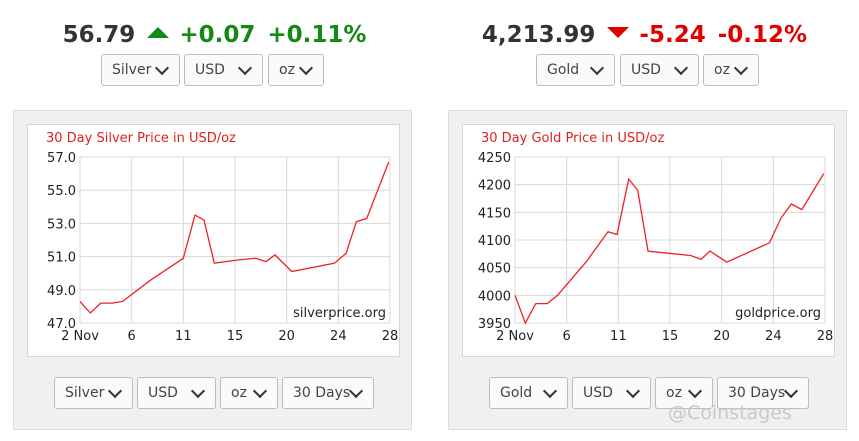 This screenshot has width=859, height=441. What do you see at coordinates (338, 336) in the screenshot?
I see `silver-x-tick-label: 24` at bounding box center [338, 336].